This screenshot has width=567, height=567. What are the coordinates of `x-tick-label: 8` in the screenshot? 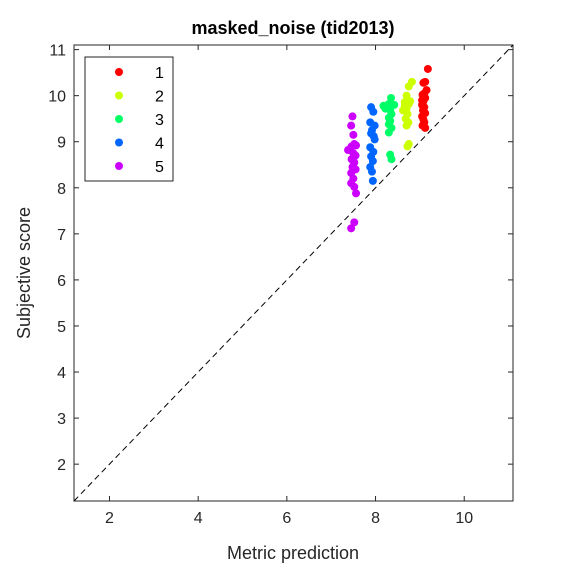 It's located at (375, 518).